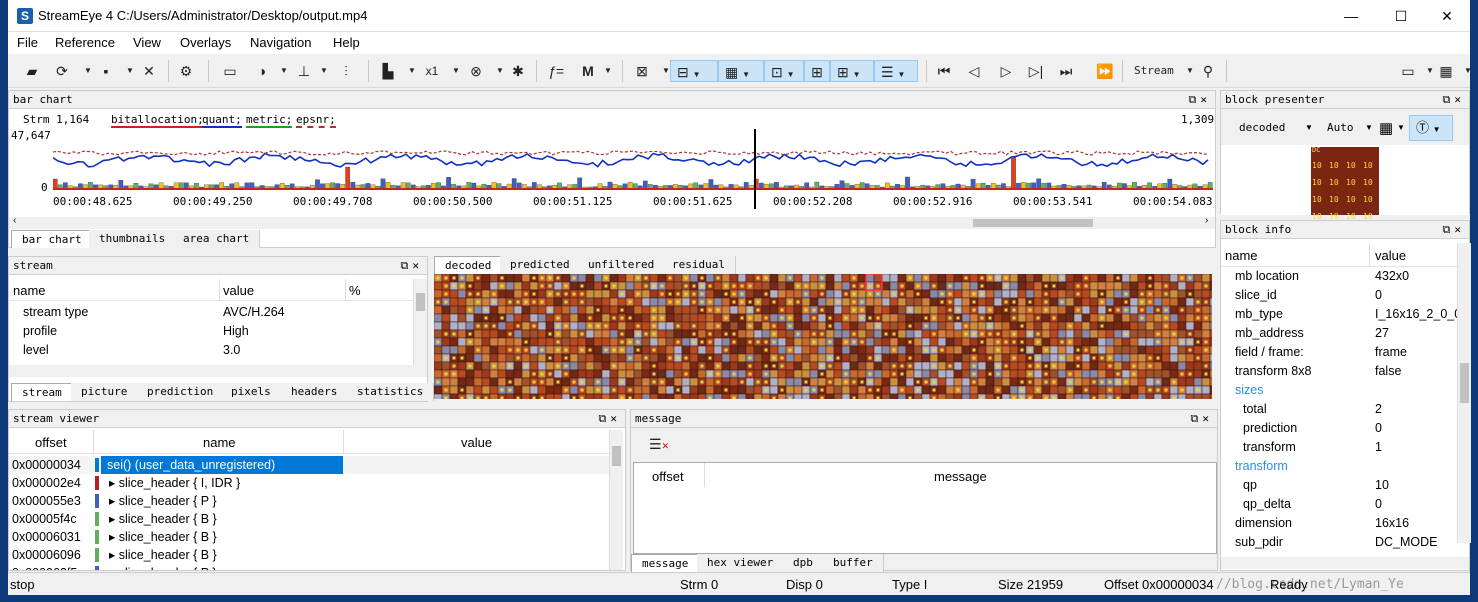  Describe the element at coordinates (896, 71) in the screenshot. I see `overlay-list-button: ☰ ▼` at that location.